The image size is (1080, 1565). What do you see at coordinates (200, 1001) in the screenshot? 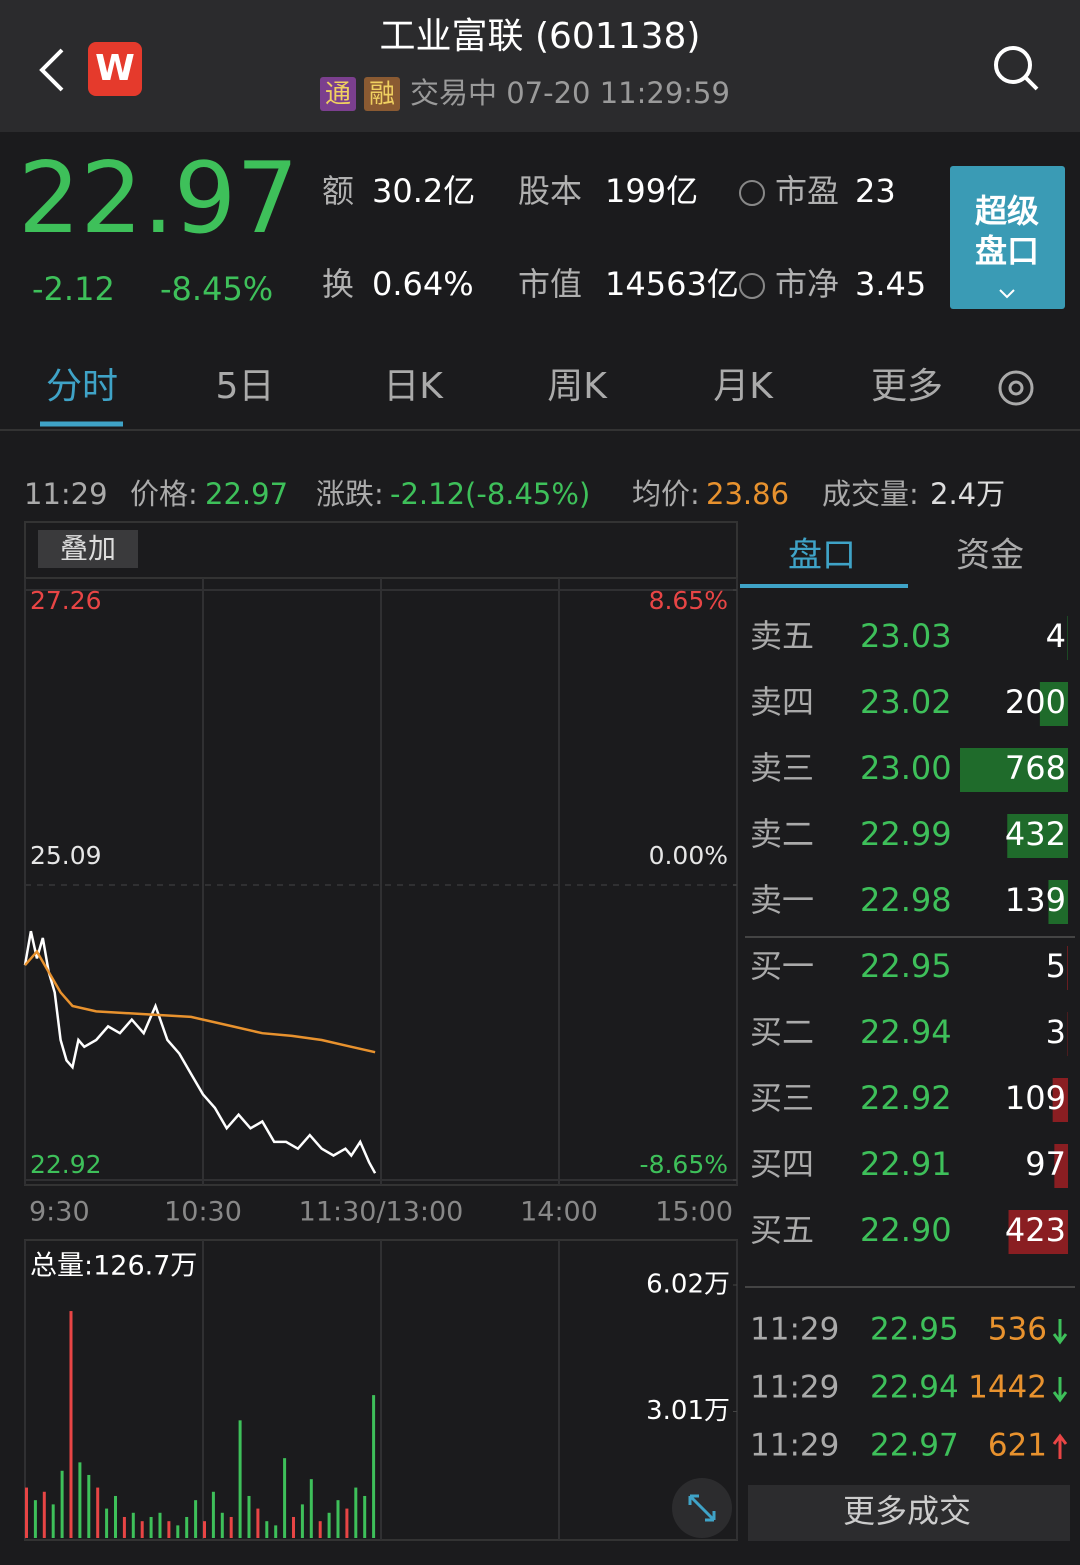
I see `price-line` at bounding box center [200, 1001].